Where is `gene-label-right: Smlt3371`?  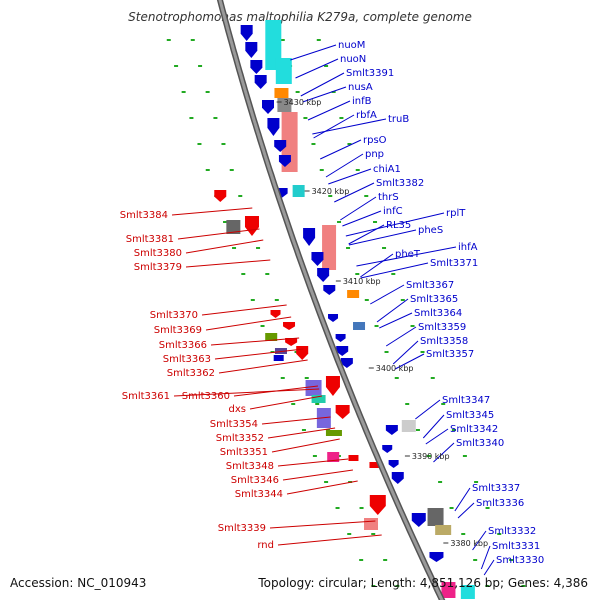
gene-label-right: Smlt3371 is located at coordinates (454, 263).